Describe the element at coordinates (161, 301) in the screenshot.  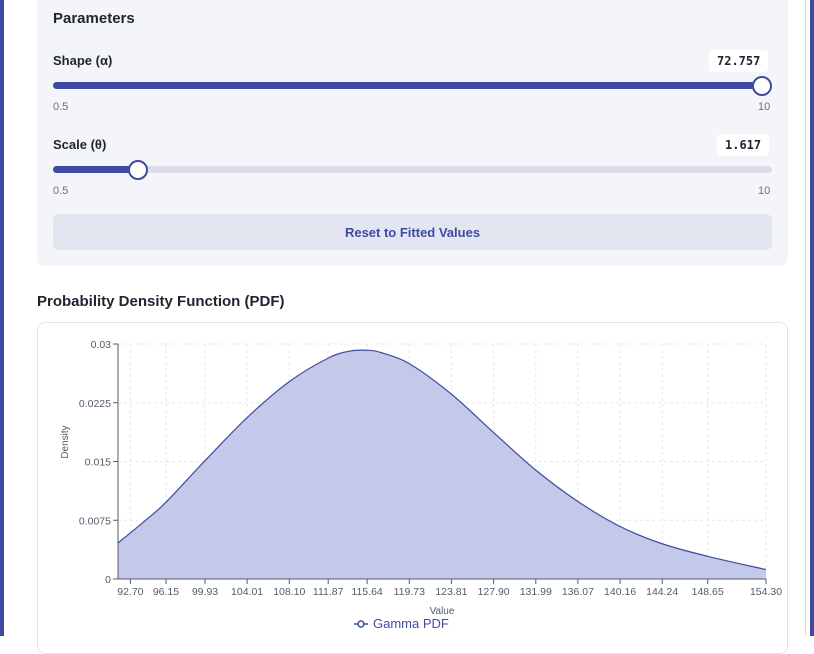
I see `pdf-section-title: Probability Density Function (PDF)` at that location.